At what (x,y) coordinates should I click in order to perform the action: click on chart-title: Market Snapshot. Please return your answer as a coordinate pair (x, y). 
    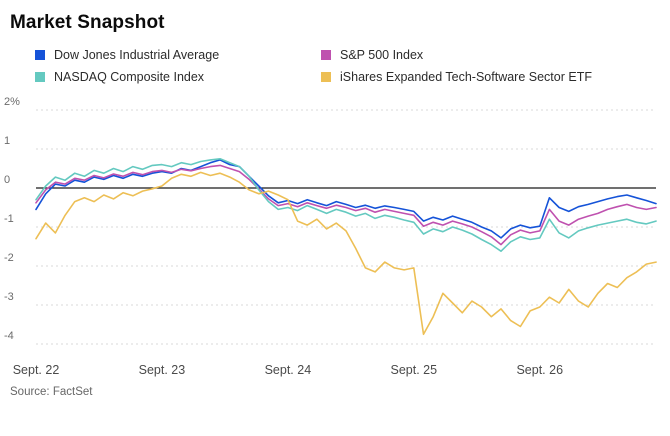
    Looking at the image, I should click on (87, 22).